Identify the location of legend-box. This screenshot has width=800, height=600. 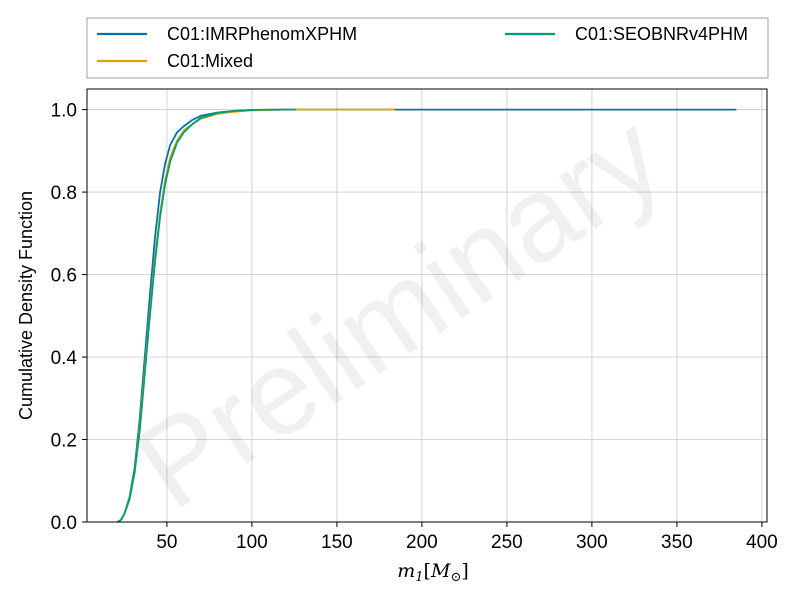
(427, 48).